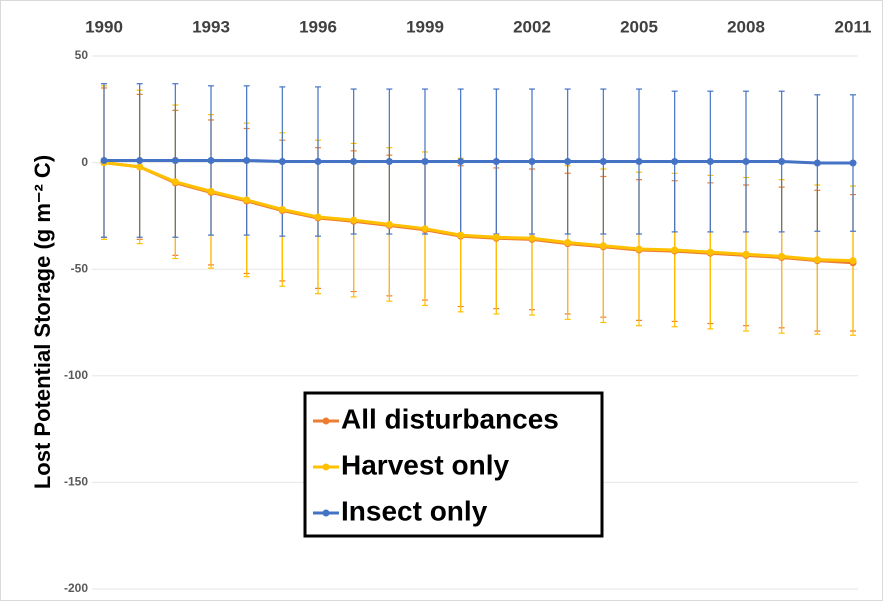  I want to click on y-tick-label: -100, so click(76, 375).